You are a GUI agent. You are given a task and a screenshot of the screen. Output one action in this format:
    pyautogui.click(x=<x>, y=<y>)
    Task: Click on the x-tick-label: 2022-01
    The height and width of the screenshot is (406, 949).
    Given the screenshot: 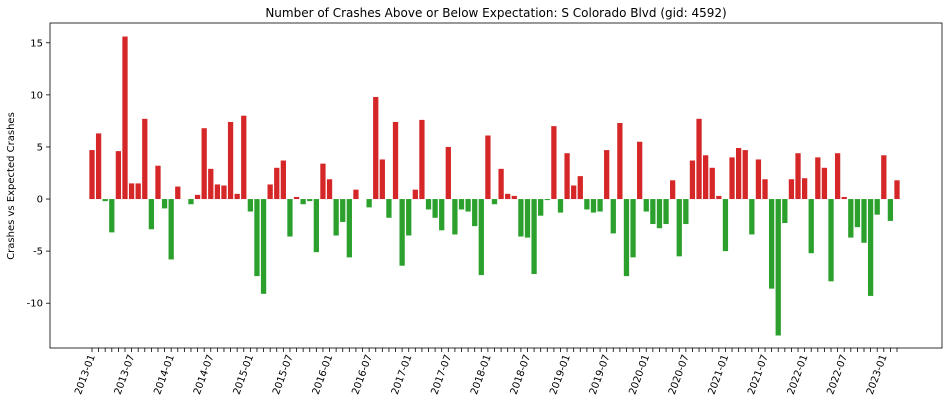 What is the action you would take?
    pyautogui.click(x=798, y=374)
    